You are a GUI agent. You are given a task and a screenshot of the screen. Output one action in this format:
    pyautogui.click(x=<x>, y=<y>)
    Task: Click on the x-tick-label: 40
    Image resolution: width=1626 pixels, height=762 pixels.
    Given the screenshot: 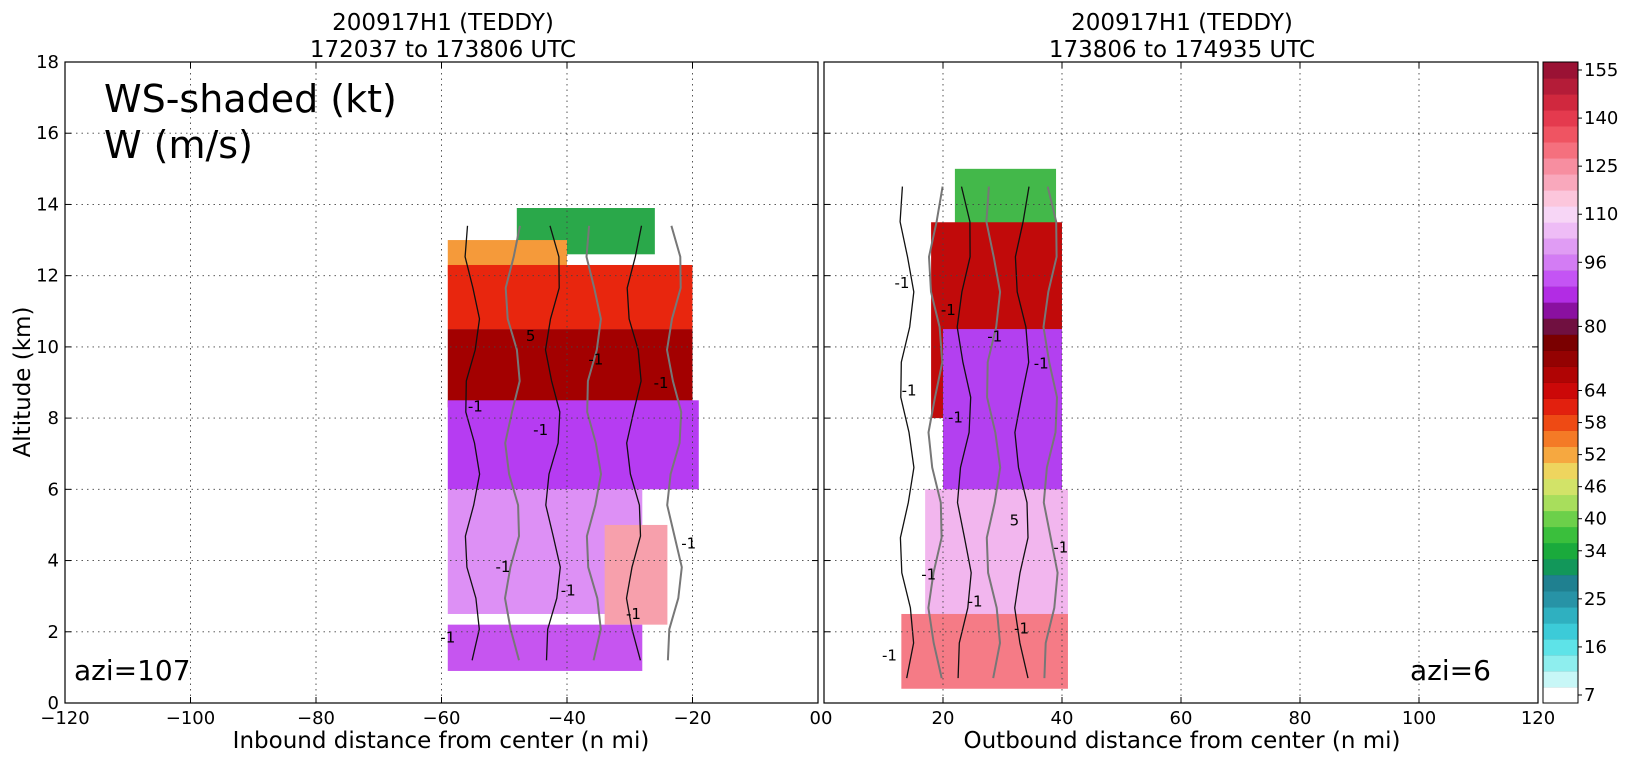 What is the action you would take?
    pyautogui.click(x=1062, y=718)
    